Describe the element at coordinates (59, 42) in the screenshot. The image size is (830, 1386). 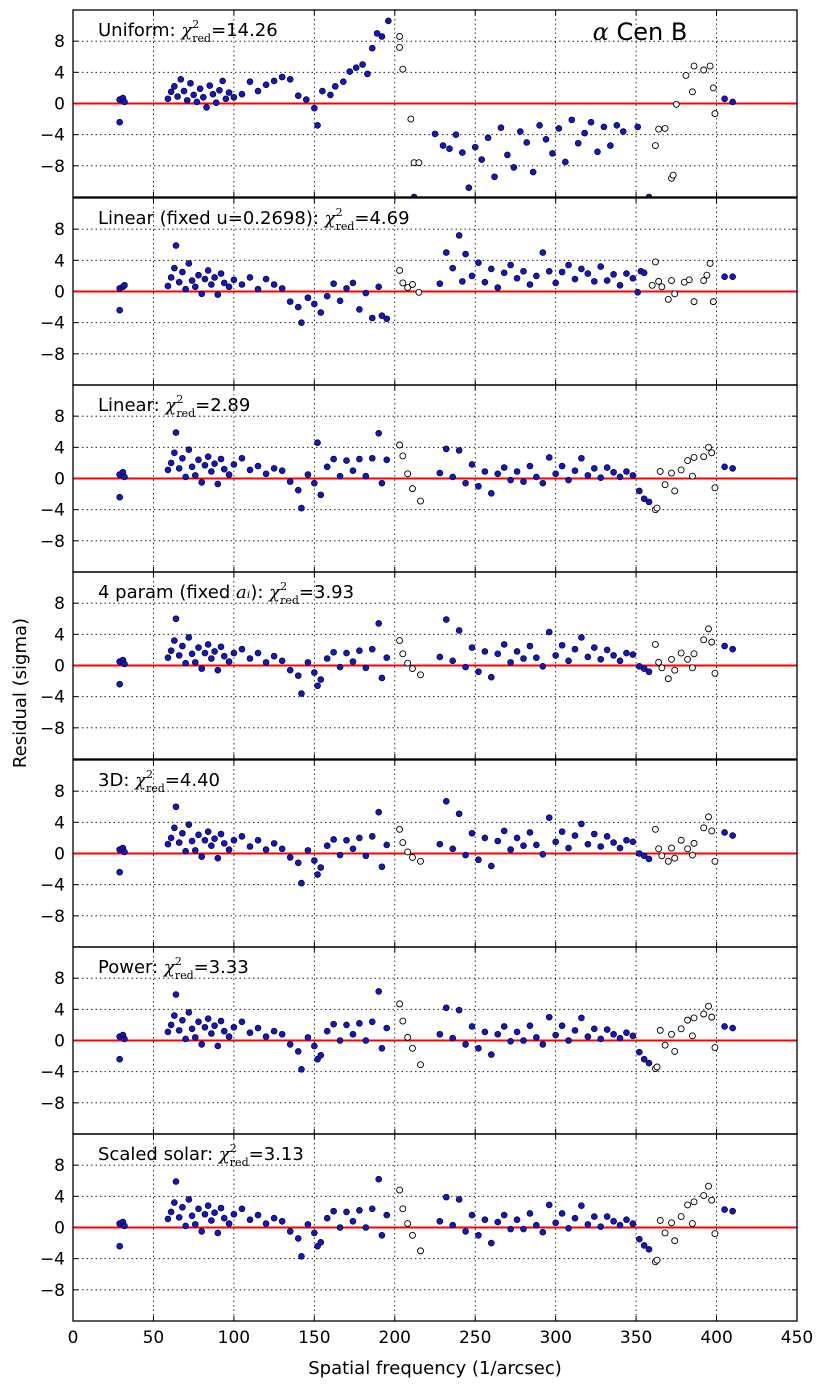
I see `y-tick-label: 8` at that location.